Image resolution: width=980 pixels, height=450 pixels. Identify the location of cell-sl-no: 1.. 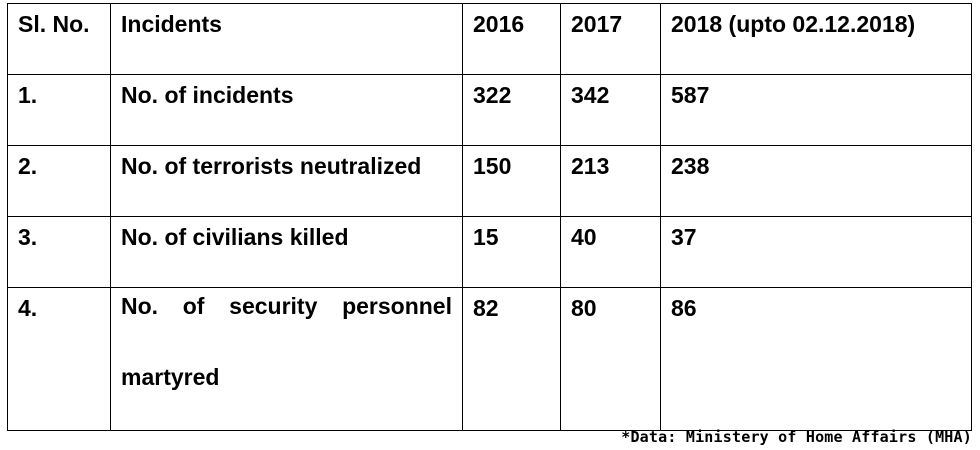
(59, 110).